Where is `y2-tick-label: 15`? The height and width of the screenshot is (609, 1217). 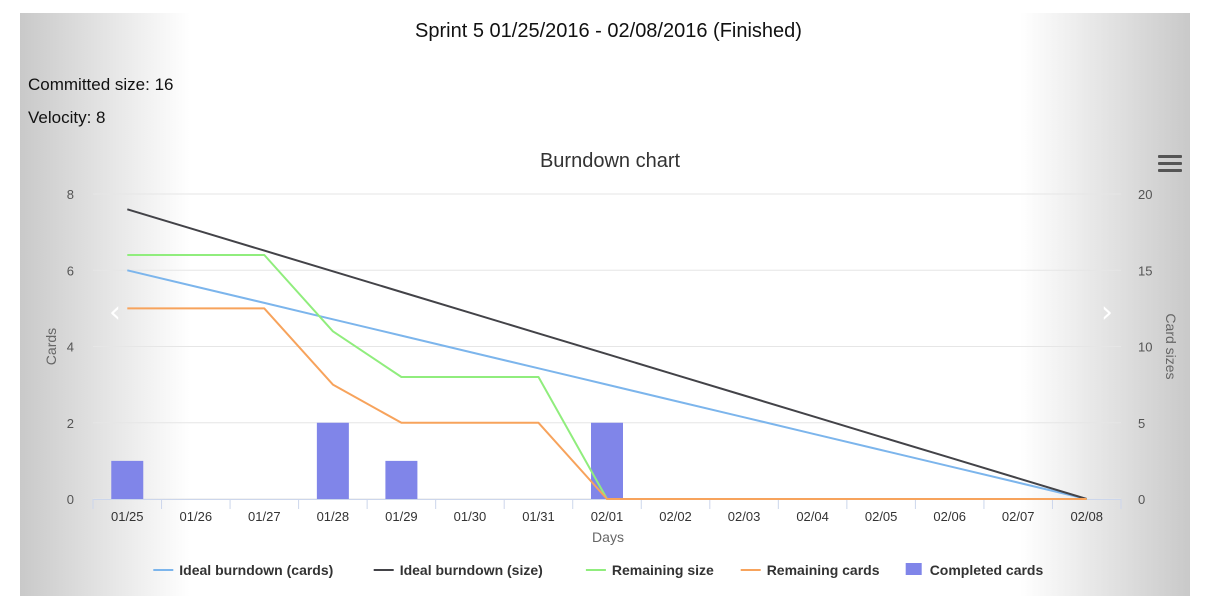 y2-tick-label: 15 is located at coordinates (1145, 270).